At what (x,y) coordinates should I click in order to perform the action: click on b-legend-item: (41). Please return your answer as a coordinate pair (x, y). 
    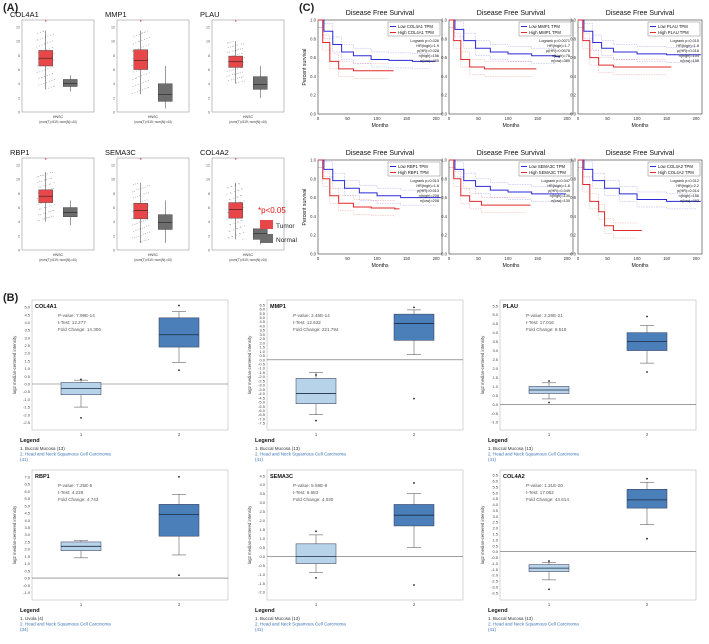
    Looking at the image, I should click on (259, 629).